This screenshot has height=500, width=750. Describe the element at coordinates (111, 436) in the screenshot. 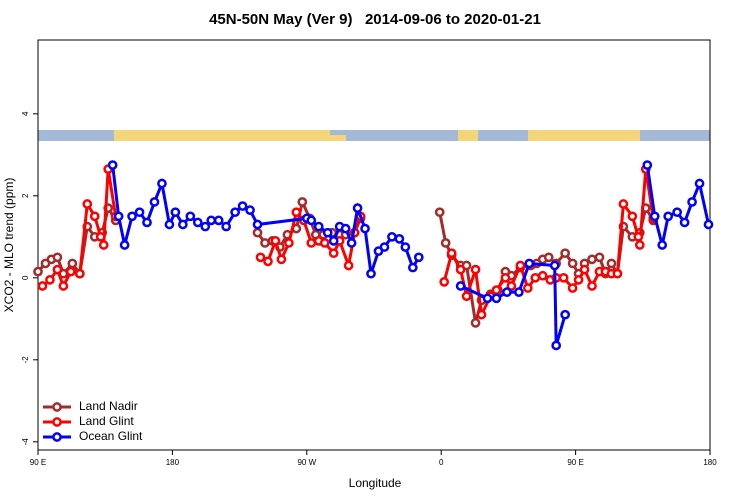

I see `legend-label: Ocean Glint` at that location.